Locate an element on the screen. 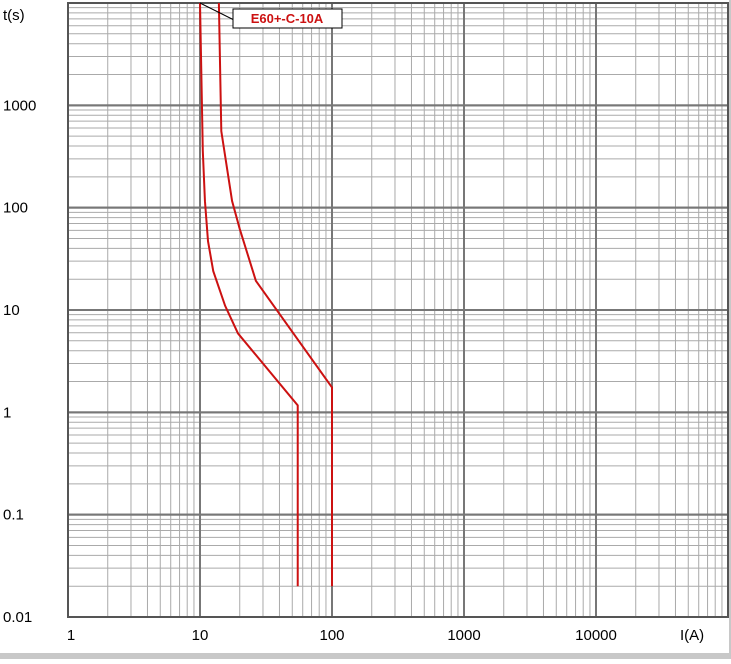 This screenshot has width=731, height=664. bottom-bar is located at coordinates (365, 656).